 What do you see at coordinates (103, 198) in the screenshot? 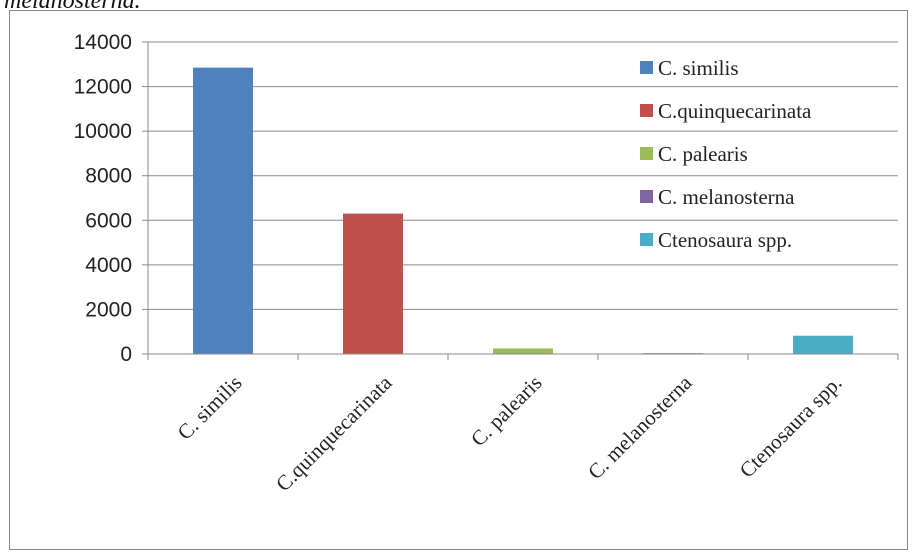
I see `y-tick-labels: 0 2000 4000 6000 8000 10000 12000 14000` at bounding box center [103, 198].